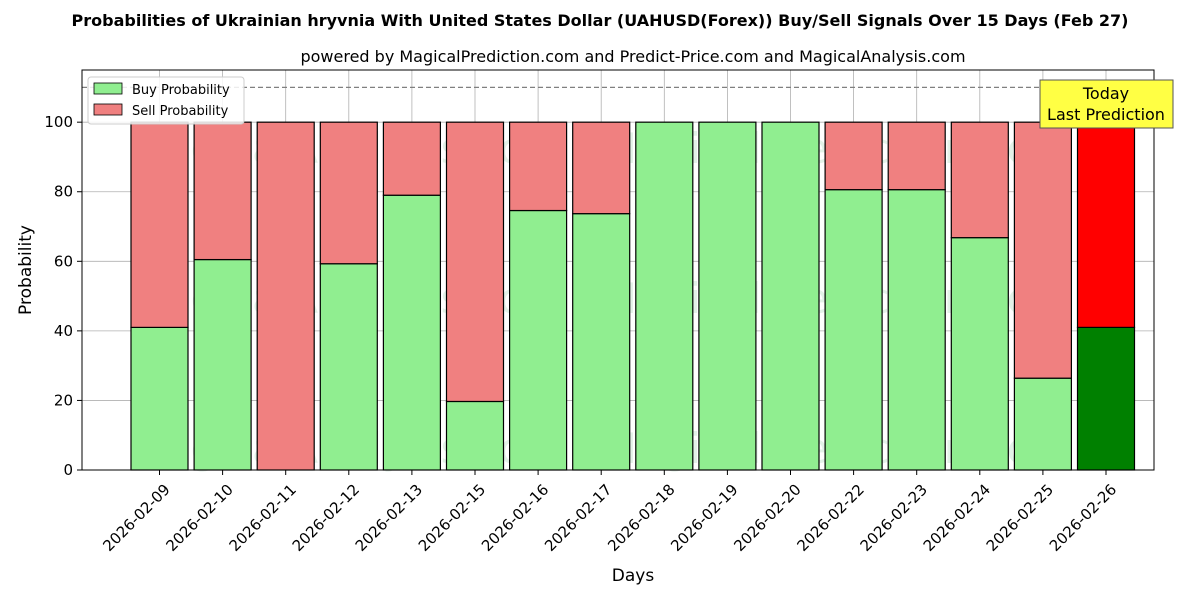 The image size is (1200, 600). What do you see at coordinates (1020, 518) in the screenshot?
I see `x-tick-label: 2026-02-25` at bounding box center [1020, 518].